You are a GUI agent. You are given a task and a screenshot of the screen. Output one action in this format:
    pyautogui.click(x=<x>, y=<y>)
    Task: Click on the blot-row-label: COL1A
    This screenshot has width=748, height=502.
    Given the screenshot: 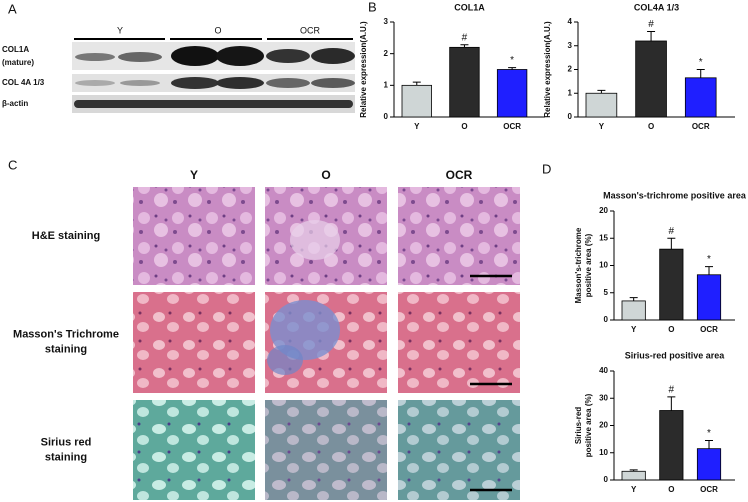 What is the action you would take?
    pyautogui.click(x=15, y=49)
    